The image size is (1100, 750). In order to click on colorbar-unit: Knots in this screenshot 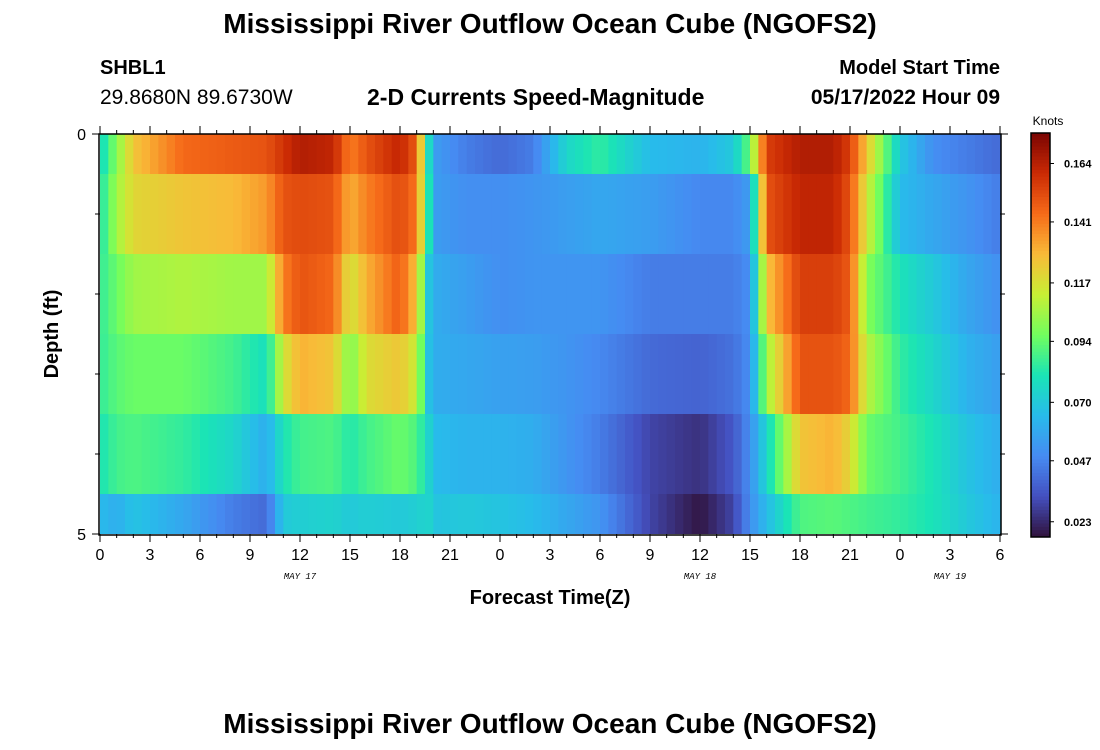, I will do `click(1048, 121)`.